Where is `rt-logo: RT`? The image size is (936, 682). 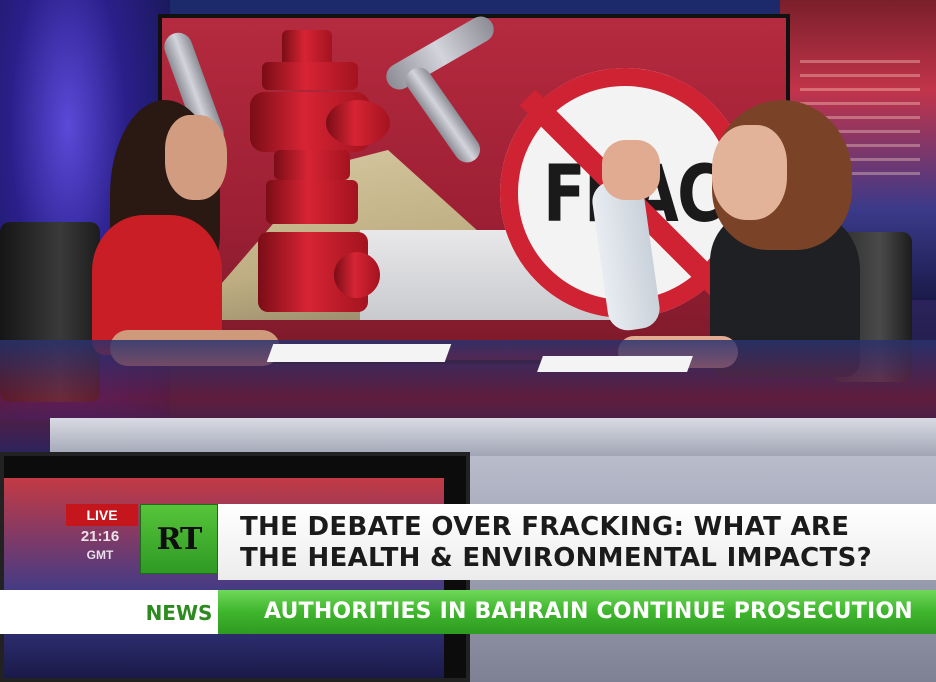
rt-logo: RT is located at coordinates (179, 539).